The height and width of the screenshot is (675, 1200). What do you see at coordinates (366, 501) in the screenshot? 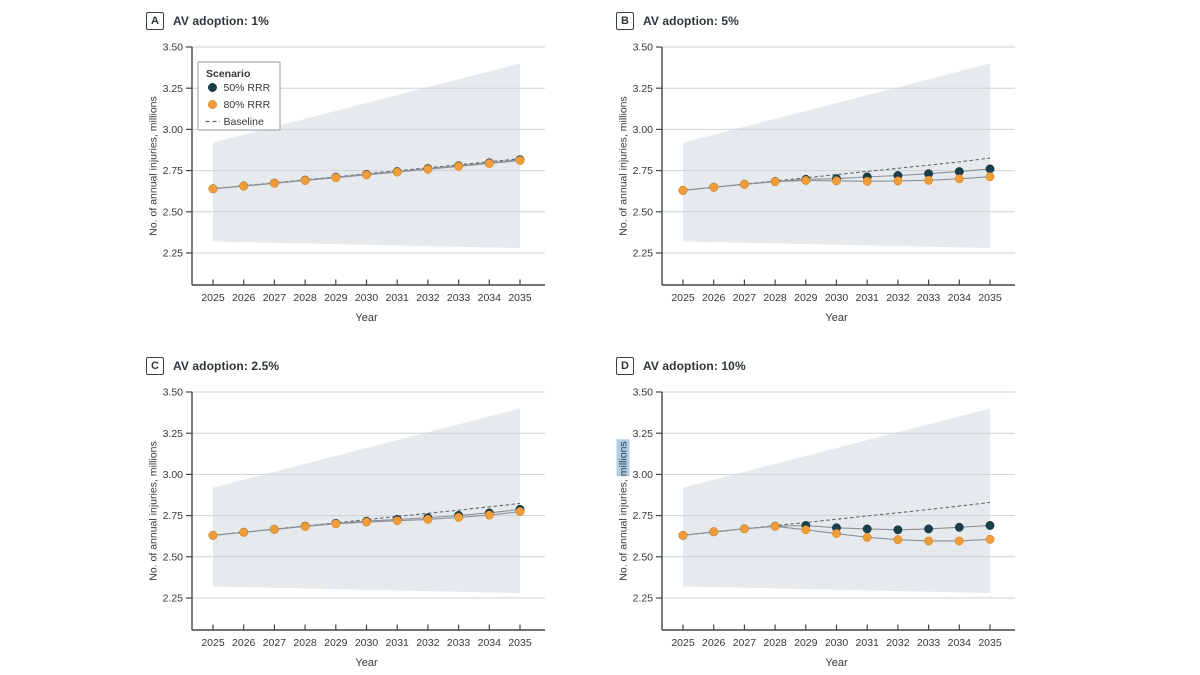
I see `uncertainty-band` at bounding box center [366, 501].